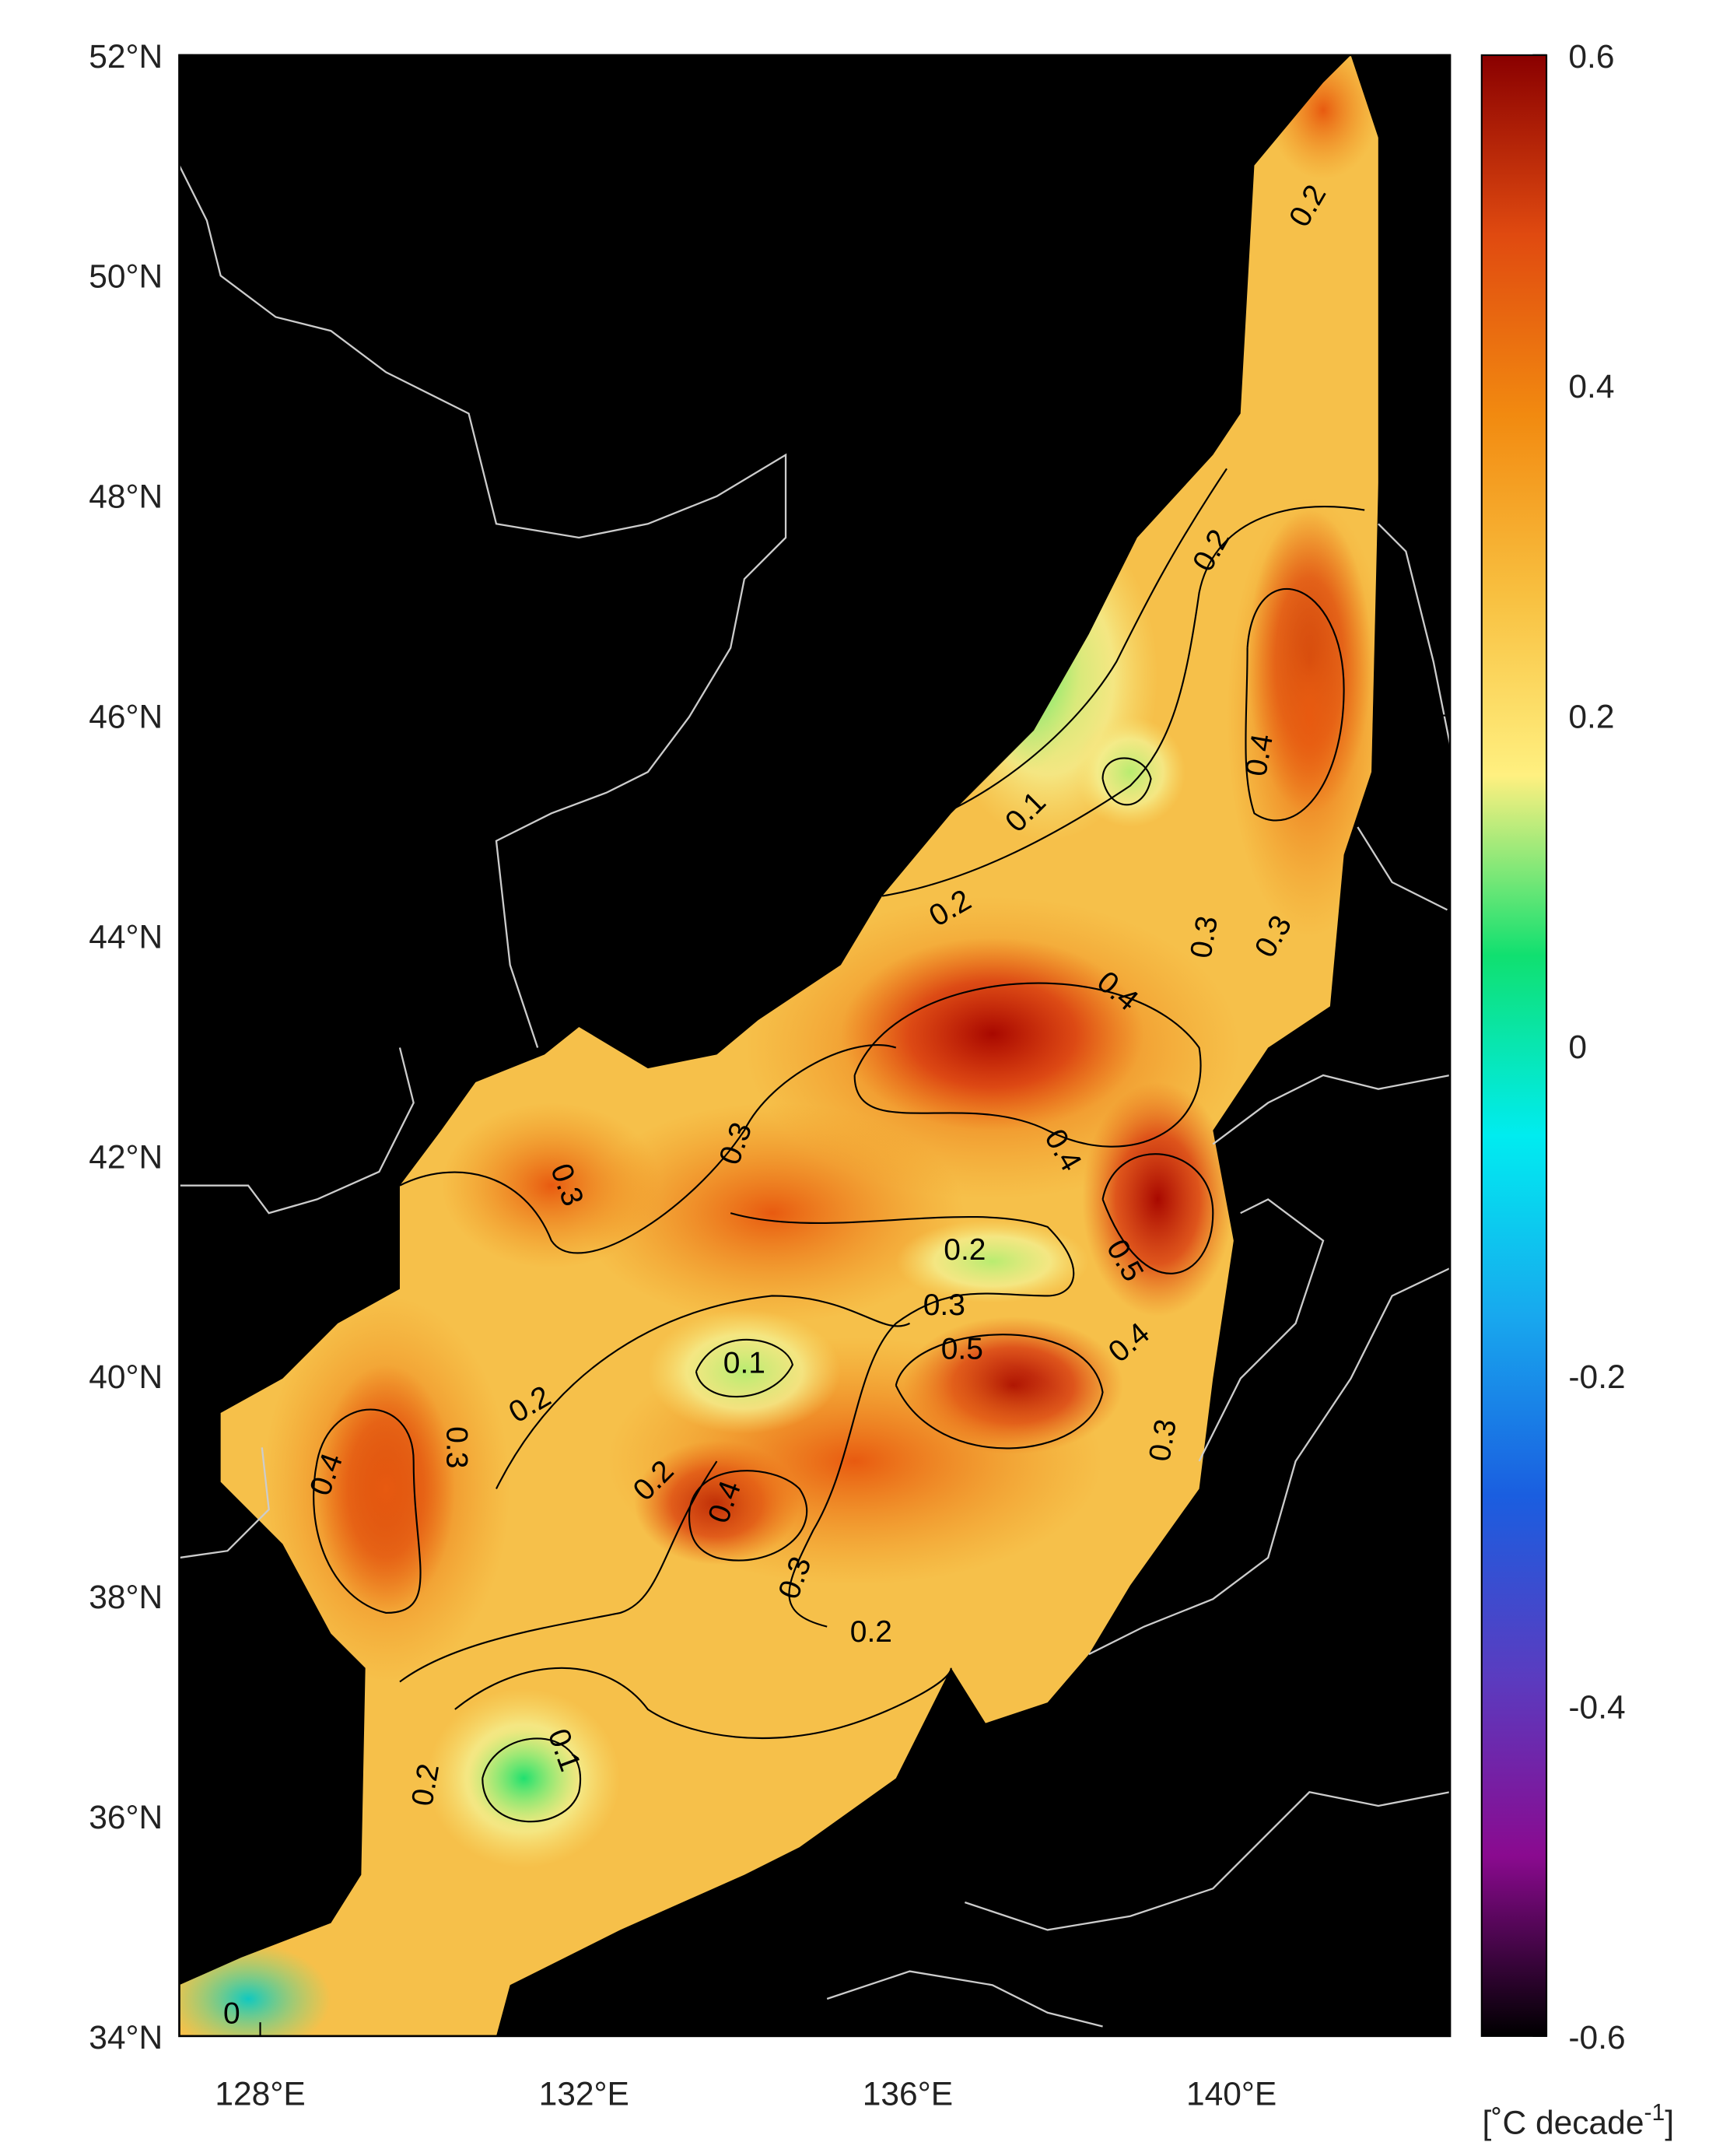 The height and width of the screenshot is (2156, 1723). Describe the element at coordinates (908, 2094) in the screenshot. I see `x-tick-label: 136°E` at that location.